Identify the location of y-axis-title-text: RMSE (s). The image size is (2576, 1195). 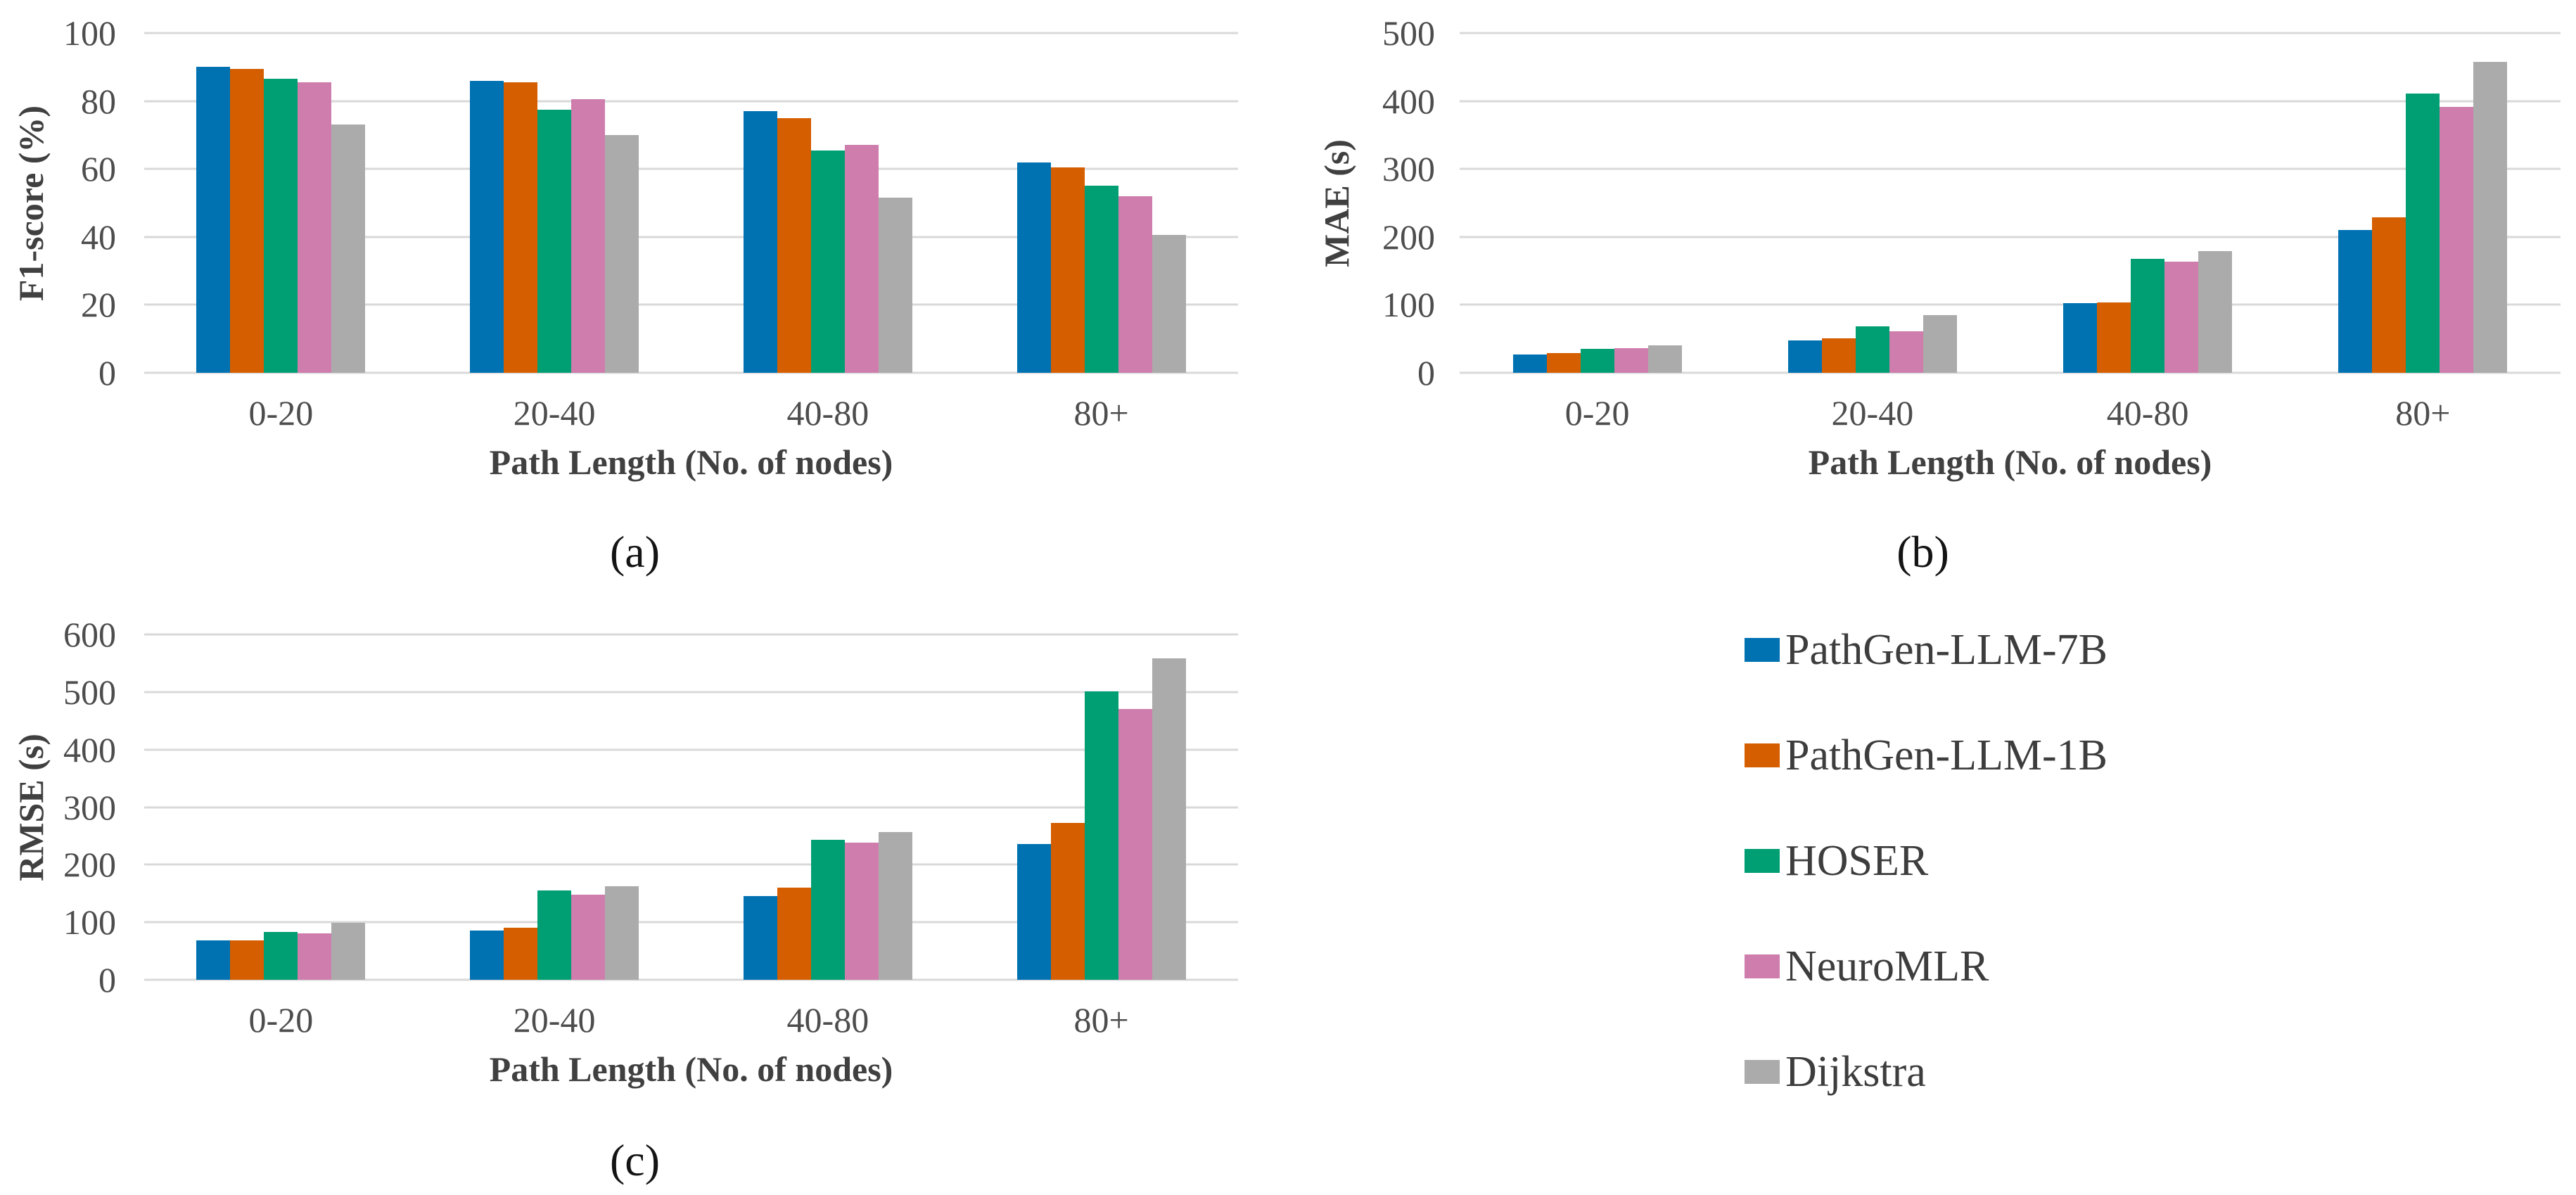
(31, 807).